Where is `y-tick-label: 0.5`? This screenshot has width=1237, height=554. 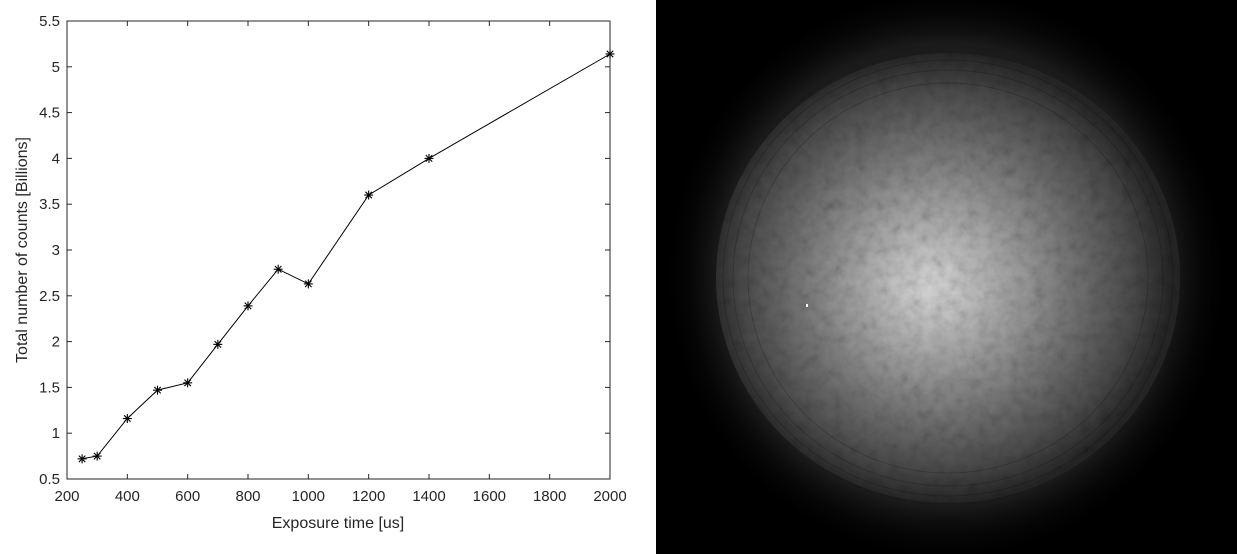
y-tick-label: 0.5 is located at coordinates (49, 479).